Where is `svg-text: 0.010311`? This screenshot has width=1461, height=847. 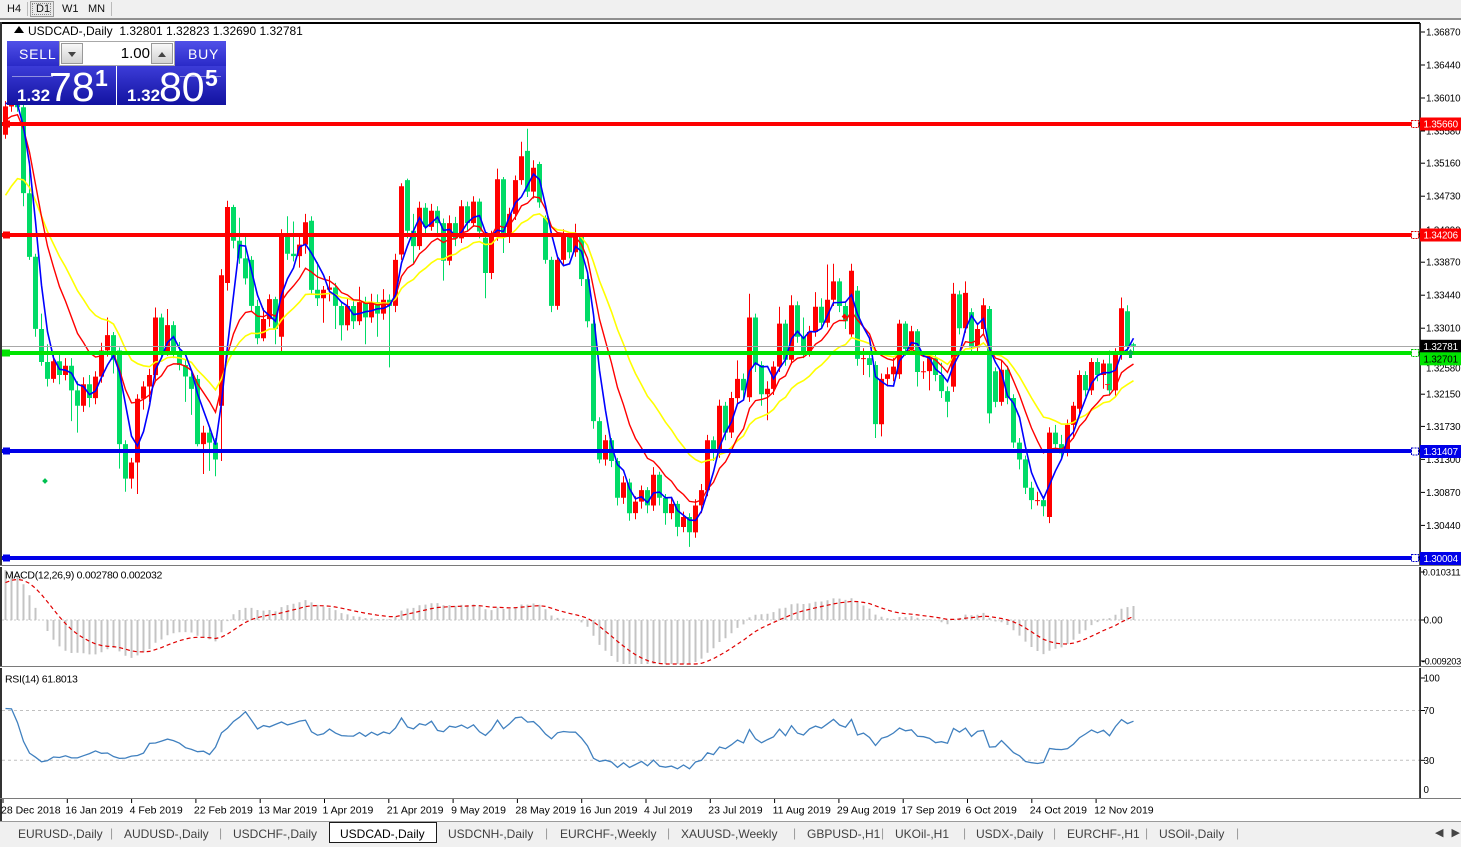 svg-text: 0.010311 is located at coordinates (1442, 573).